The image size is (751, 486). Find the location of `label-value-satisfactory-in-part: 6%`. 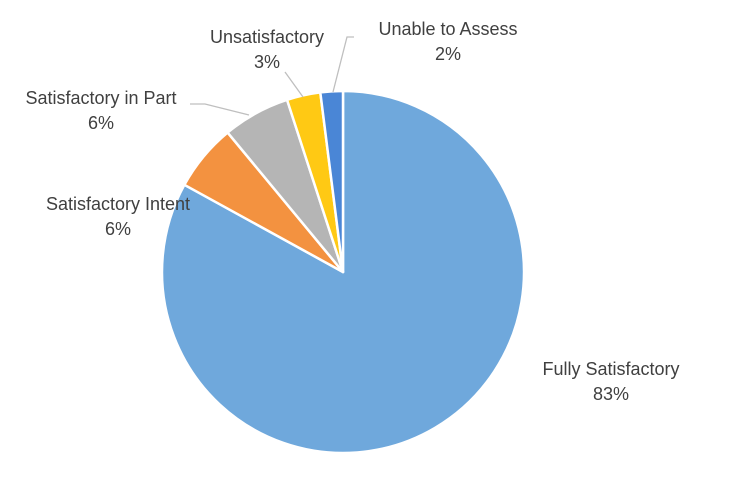

label-value-satisfactory-in-part: 6% is located at coordinates (101, 123).